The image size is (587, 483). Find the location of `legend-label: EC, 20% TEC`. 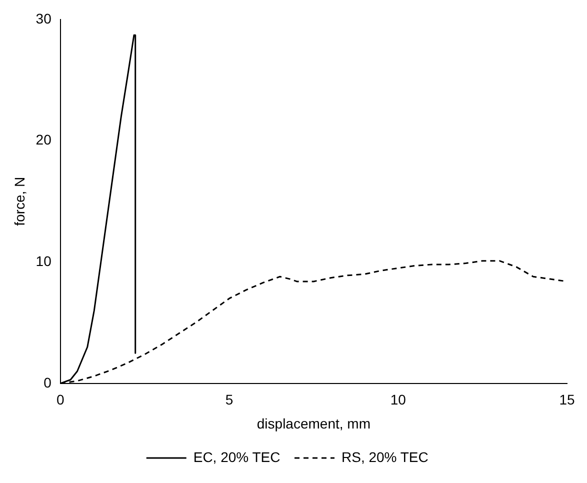

legend-label: EC, 20% TEC is located at coordinates (236, 456).